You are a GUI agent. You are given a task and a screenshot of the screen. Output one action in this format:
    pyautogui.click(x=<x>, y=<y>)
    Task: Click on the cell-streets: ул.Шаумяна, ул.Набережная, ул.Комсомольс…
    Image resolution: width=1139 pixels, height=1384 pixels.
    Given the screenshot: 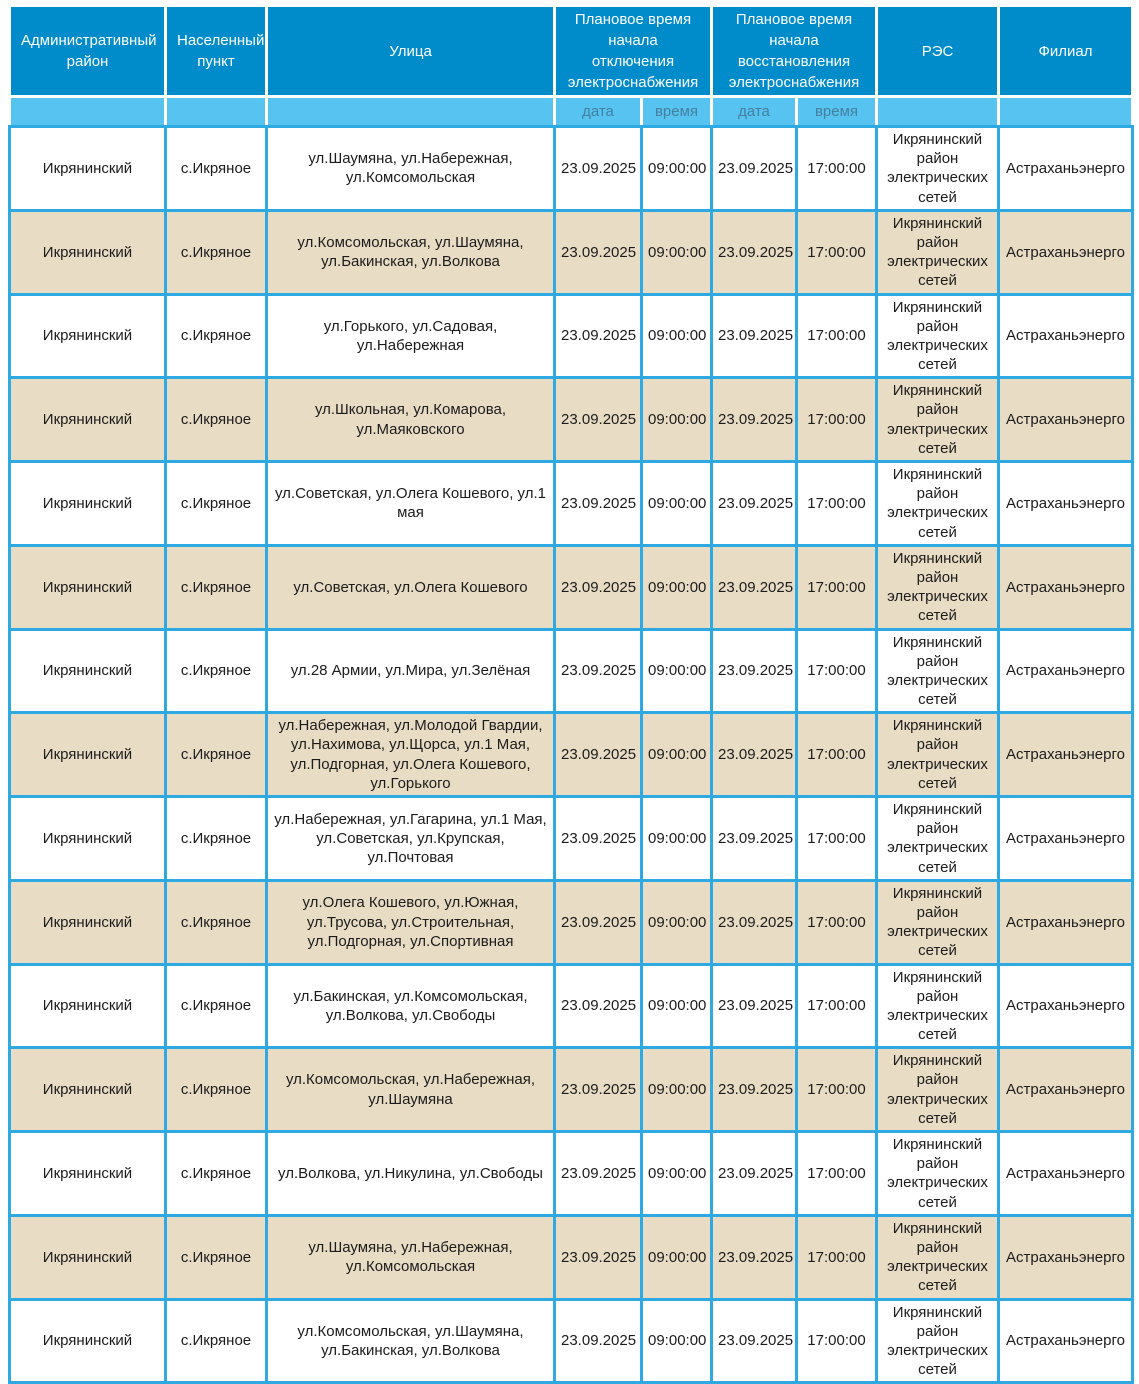 What is the action you would take?
    pyautogui.click(x=410, y=1257)
    